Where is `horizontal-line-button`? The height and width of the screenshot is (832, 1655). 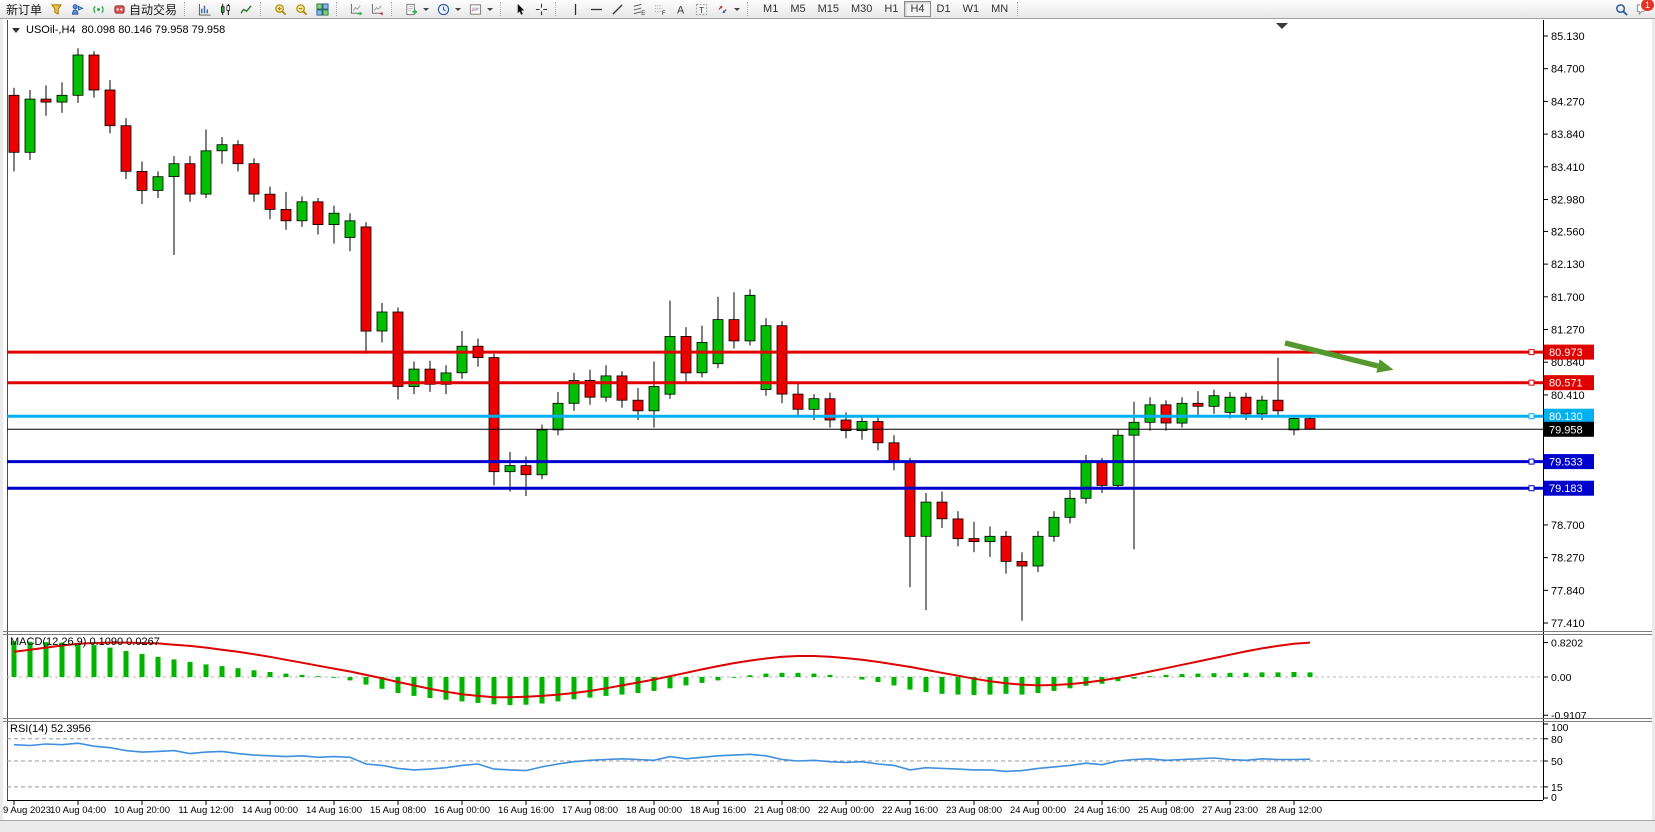 horizontal-line-button is located at coordinates (596, 9).